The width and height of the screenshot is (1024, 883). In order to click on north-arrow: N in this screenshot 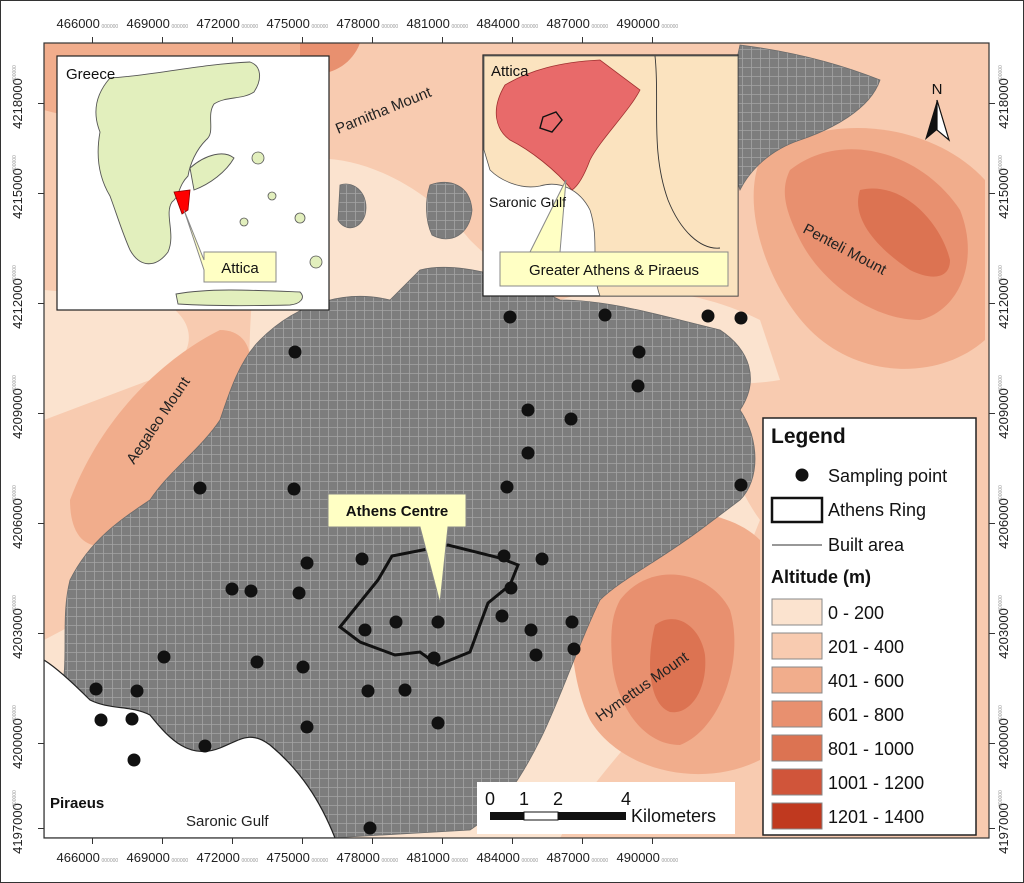, I will do `click(938, 111)`.